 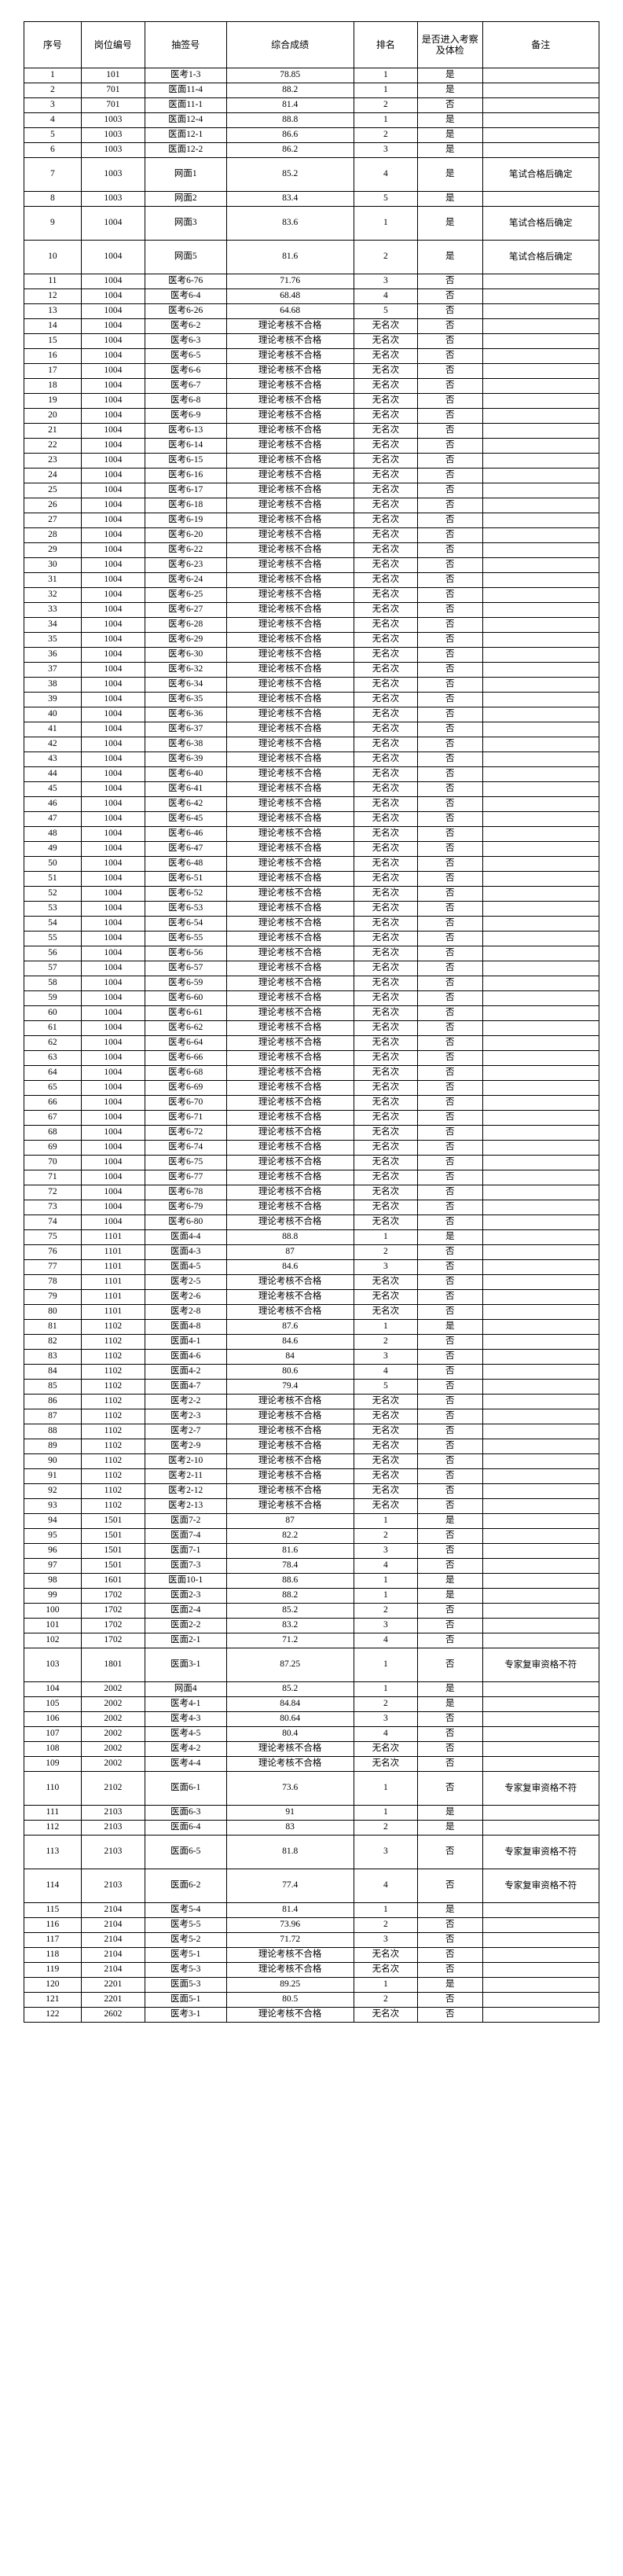 I want to click on table-row: 89 1102 医考2-9 理论考核不合格 无名次否, so click(x=312, y=1446).